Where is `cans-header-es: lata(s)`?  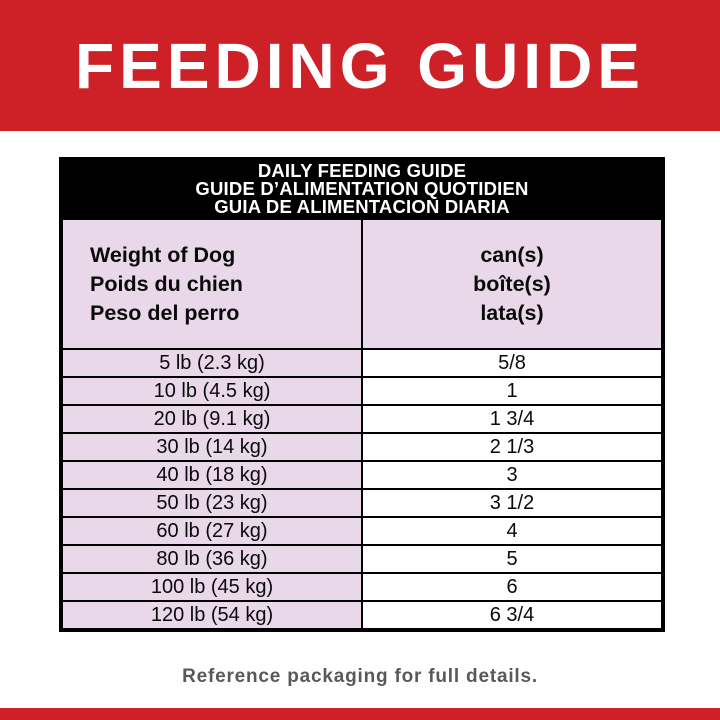
cans-header-es: lata(s) is located at coordinates (512, 312).